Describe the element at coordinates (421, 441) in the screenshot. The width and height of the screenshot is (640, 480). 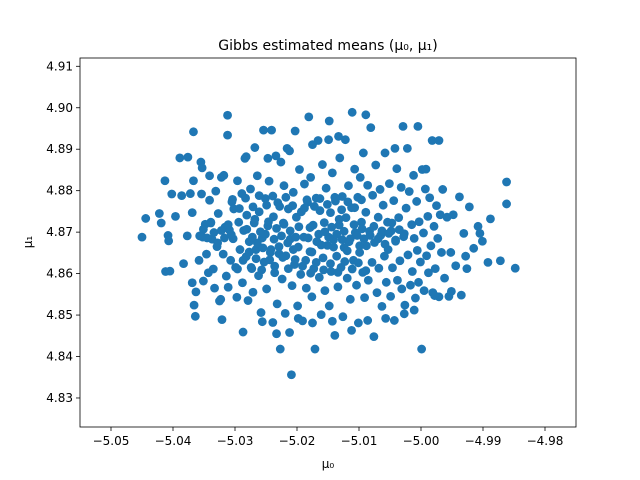
I see `x-tick-label: −5.00` at that location.